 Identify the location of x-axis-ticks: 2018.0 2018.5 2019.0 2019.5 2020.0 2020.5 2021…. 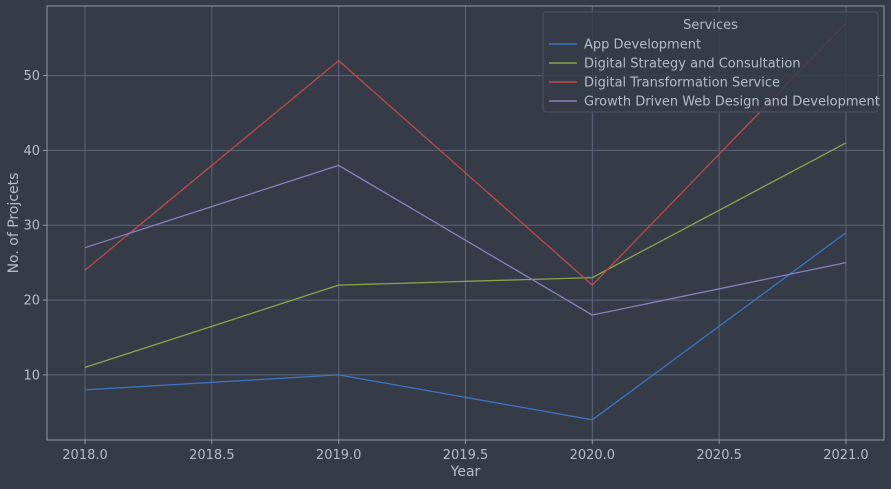
(465, 451).